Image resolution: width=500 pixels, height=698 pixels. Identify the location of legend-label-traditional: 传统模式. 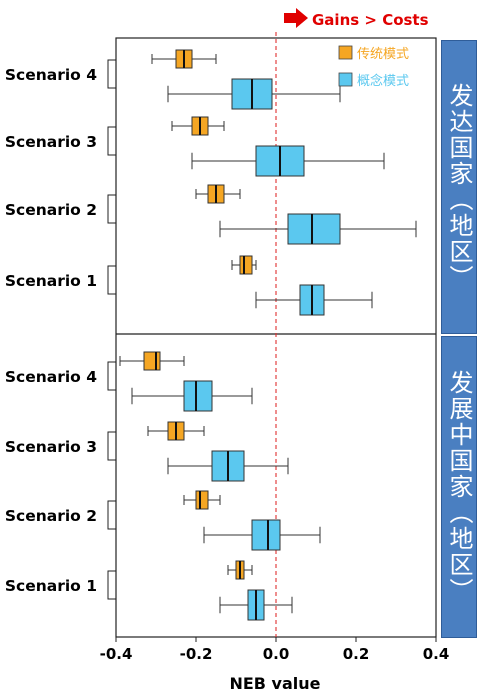
(383, 54).